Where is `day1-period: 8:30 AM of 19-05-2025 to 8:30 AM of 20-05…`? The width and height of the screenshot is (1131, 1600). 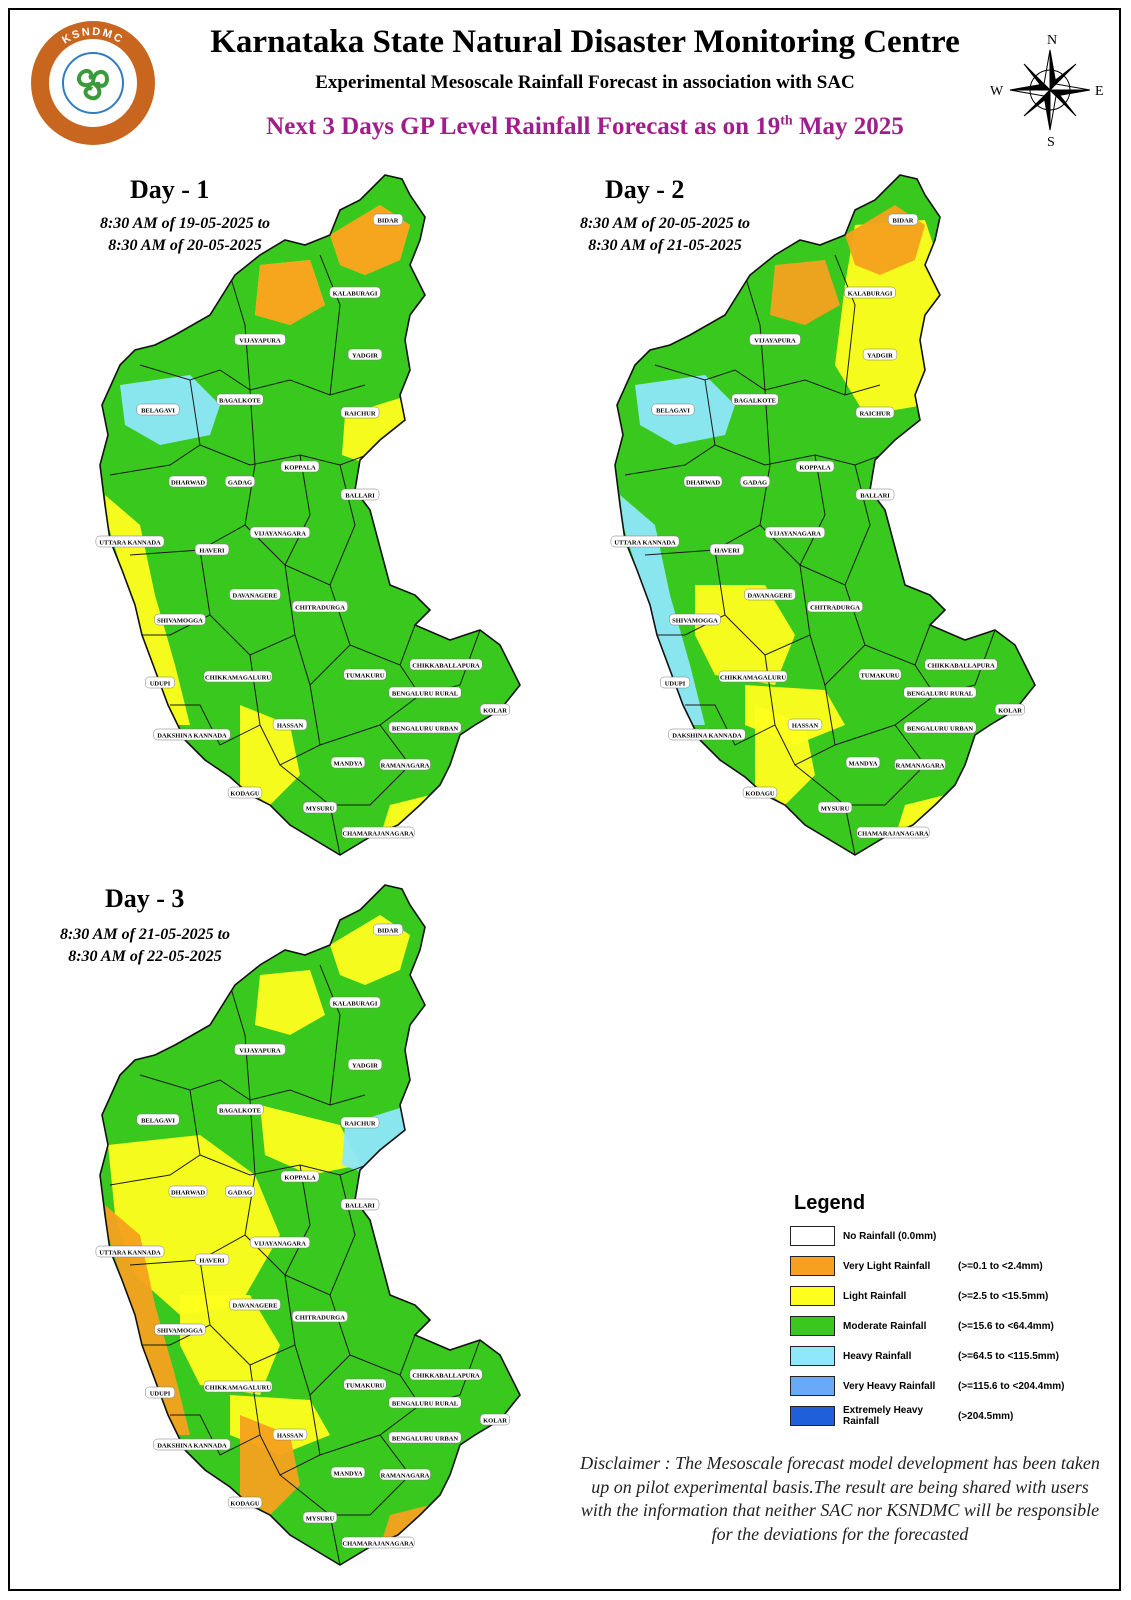 day1-period: 8:30 AM of 19-05-2025 to 8:30 AM of 20-05… is located at coordinates (185, 234).